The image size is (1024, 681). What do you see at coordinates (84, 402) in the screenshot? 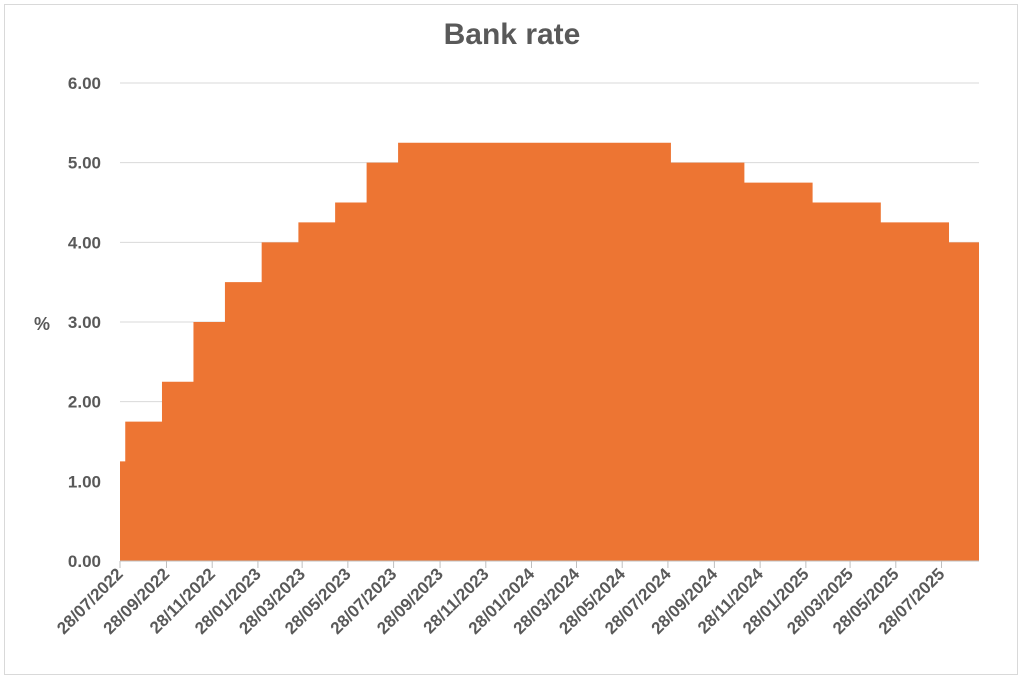
I see `y-tick-label: 2.00` at bounding box center [84, 402].